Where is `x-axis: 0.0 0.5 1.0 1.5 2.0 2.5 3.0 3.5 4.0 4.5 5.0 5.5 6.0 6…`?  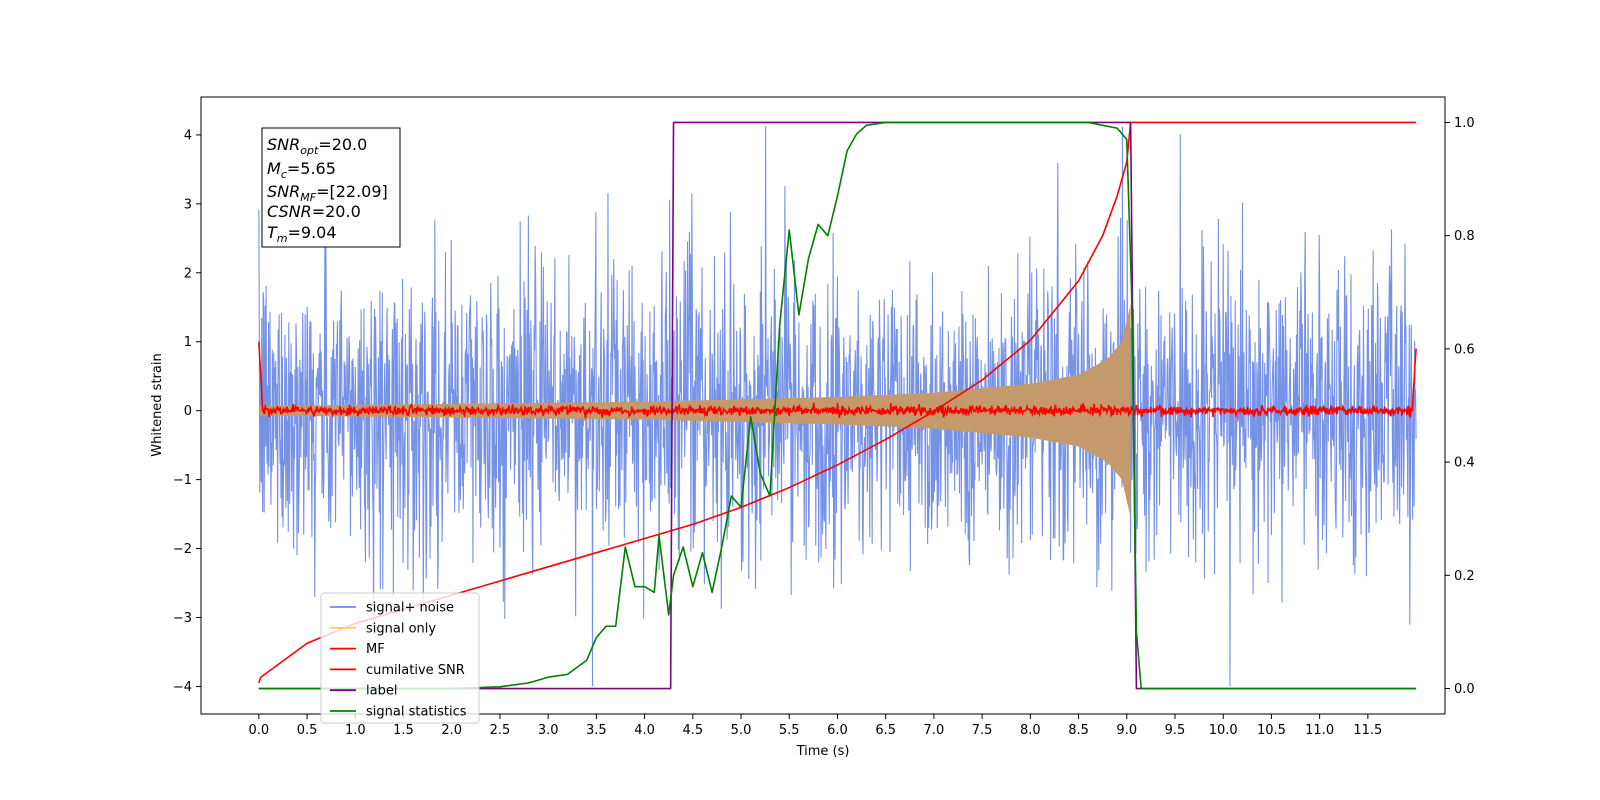
x-axis: 0.0 0.5 1.0 1.5 2.0 2.5 3.0 3.5 4.0 4.5 5.0 5.5 6.0 6… is located at coordinates (815, 726).